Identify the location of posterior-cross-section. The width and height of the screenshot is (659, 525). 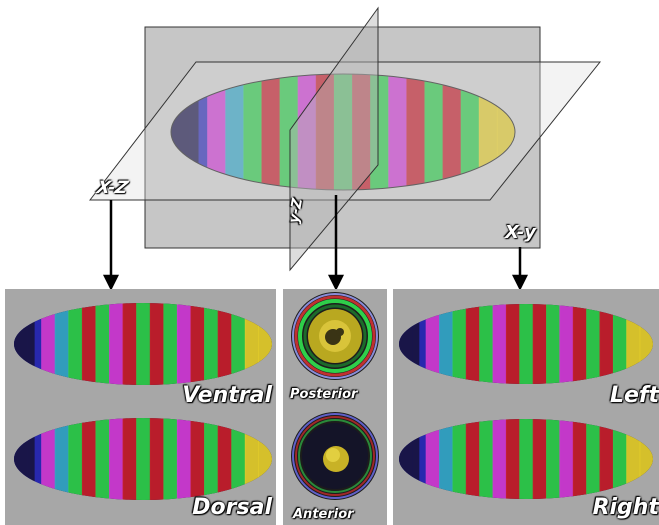
(335, 336).